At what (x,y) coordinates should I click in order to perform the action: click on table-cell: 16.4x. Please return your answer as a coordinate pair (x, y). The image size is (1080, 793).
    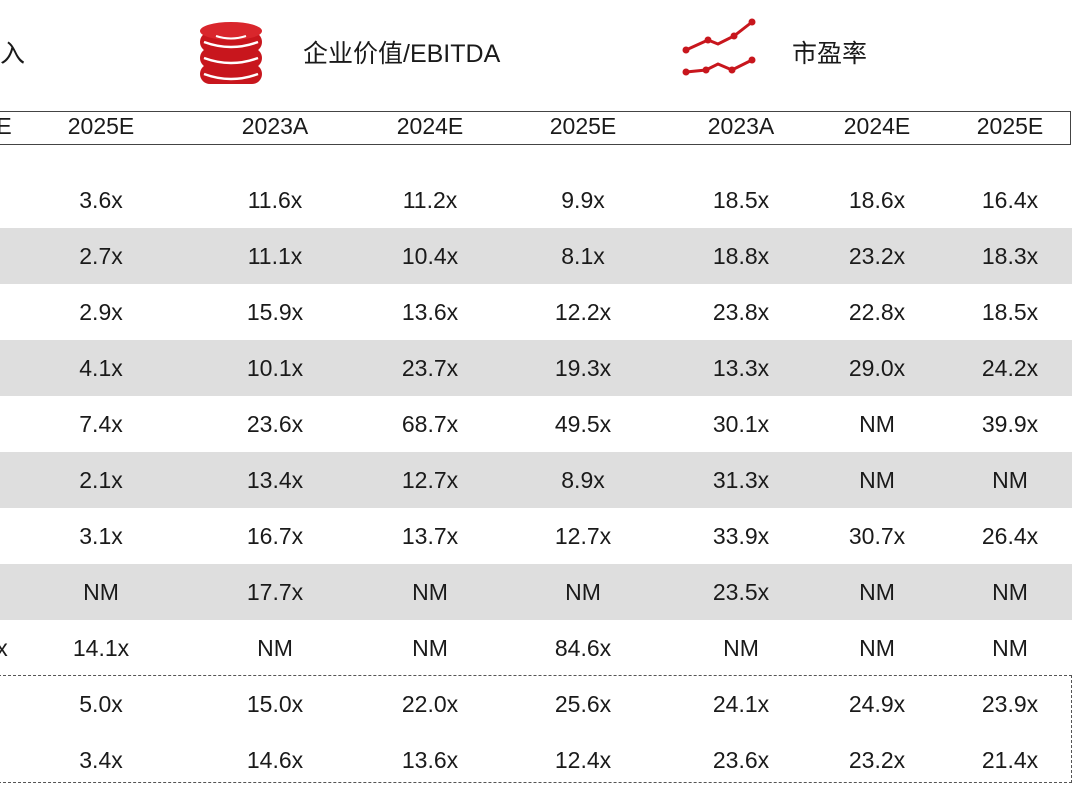
    Looking at the image, I should click on (1010, 200).